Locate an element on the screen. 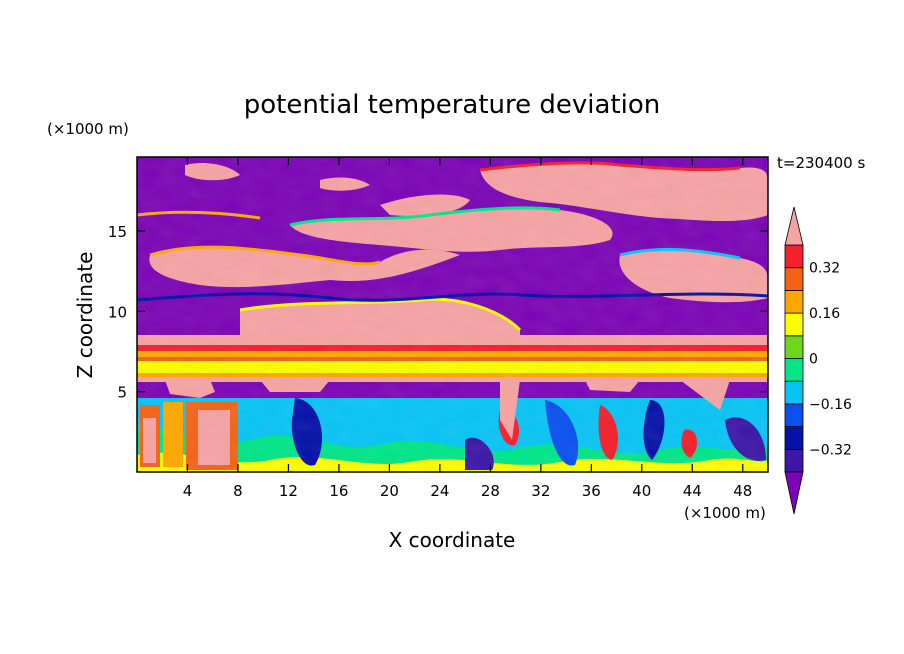 The width and height of the screenshot is (904, 654). x-tick-label: 20 is located at coordinates (389, 491).